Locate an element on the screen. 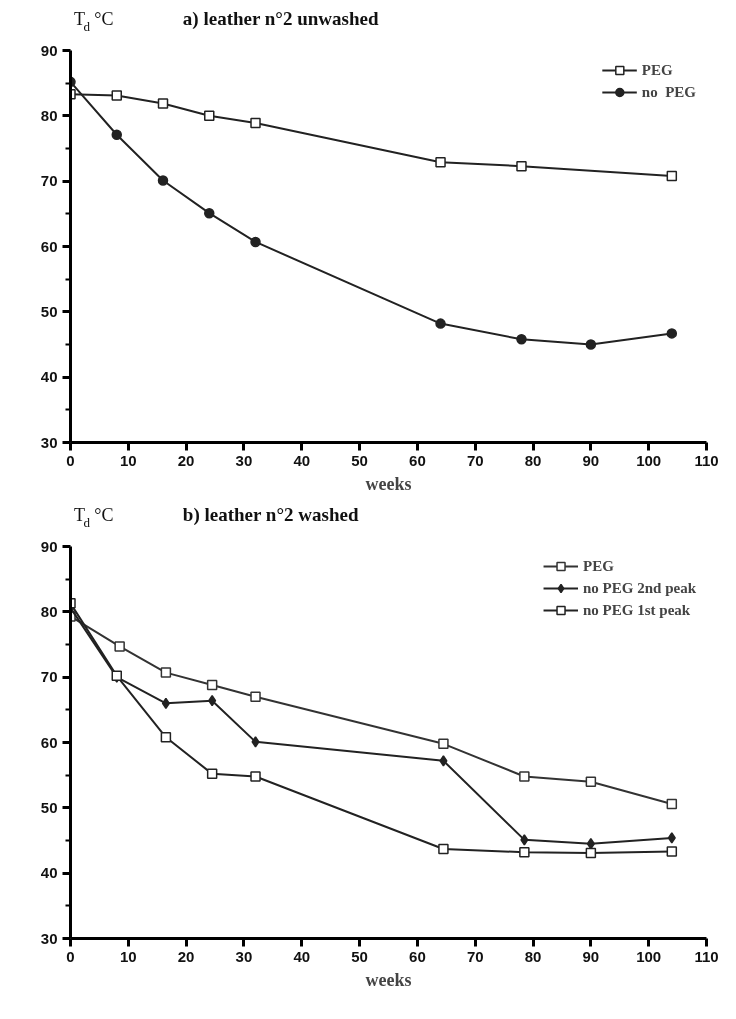  chart-title: a) leather n°2 unwashed is located at coordinates (280, 18).